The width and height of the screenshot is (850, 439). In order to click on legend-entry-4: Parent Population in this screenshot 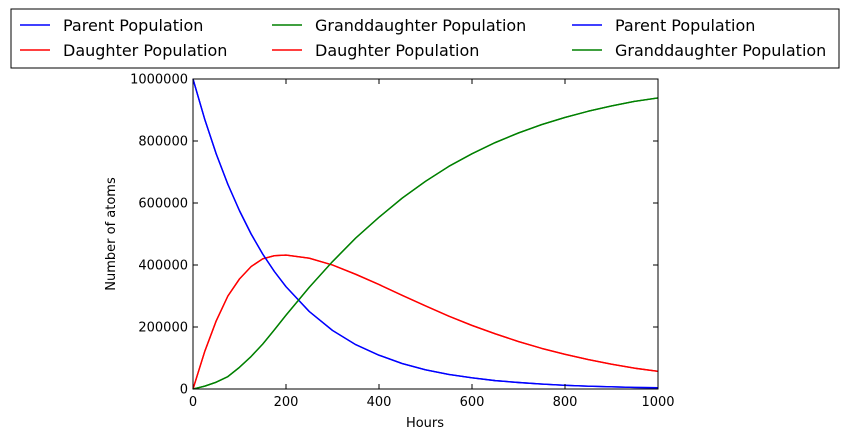, I will do `click(685, 25)`.